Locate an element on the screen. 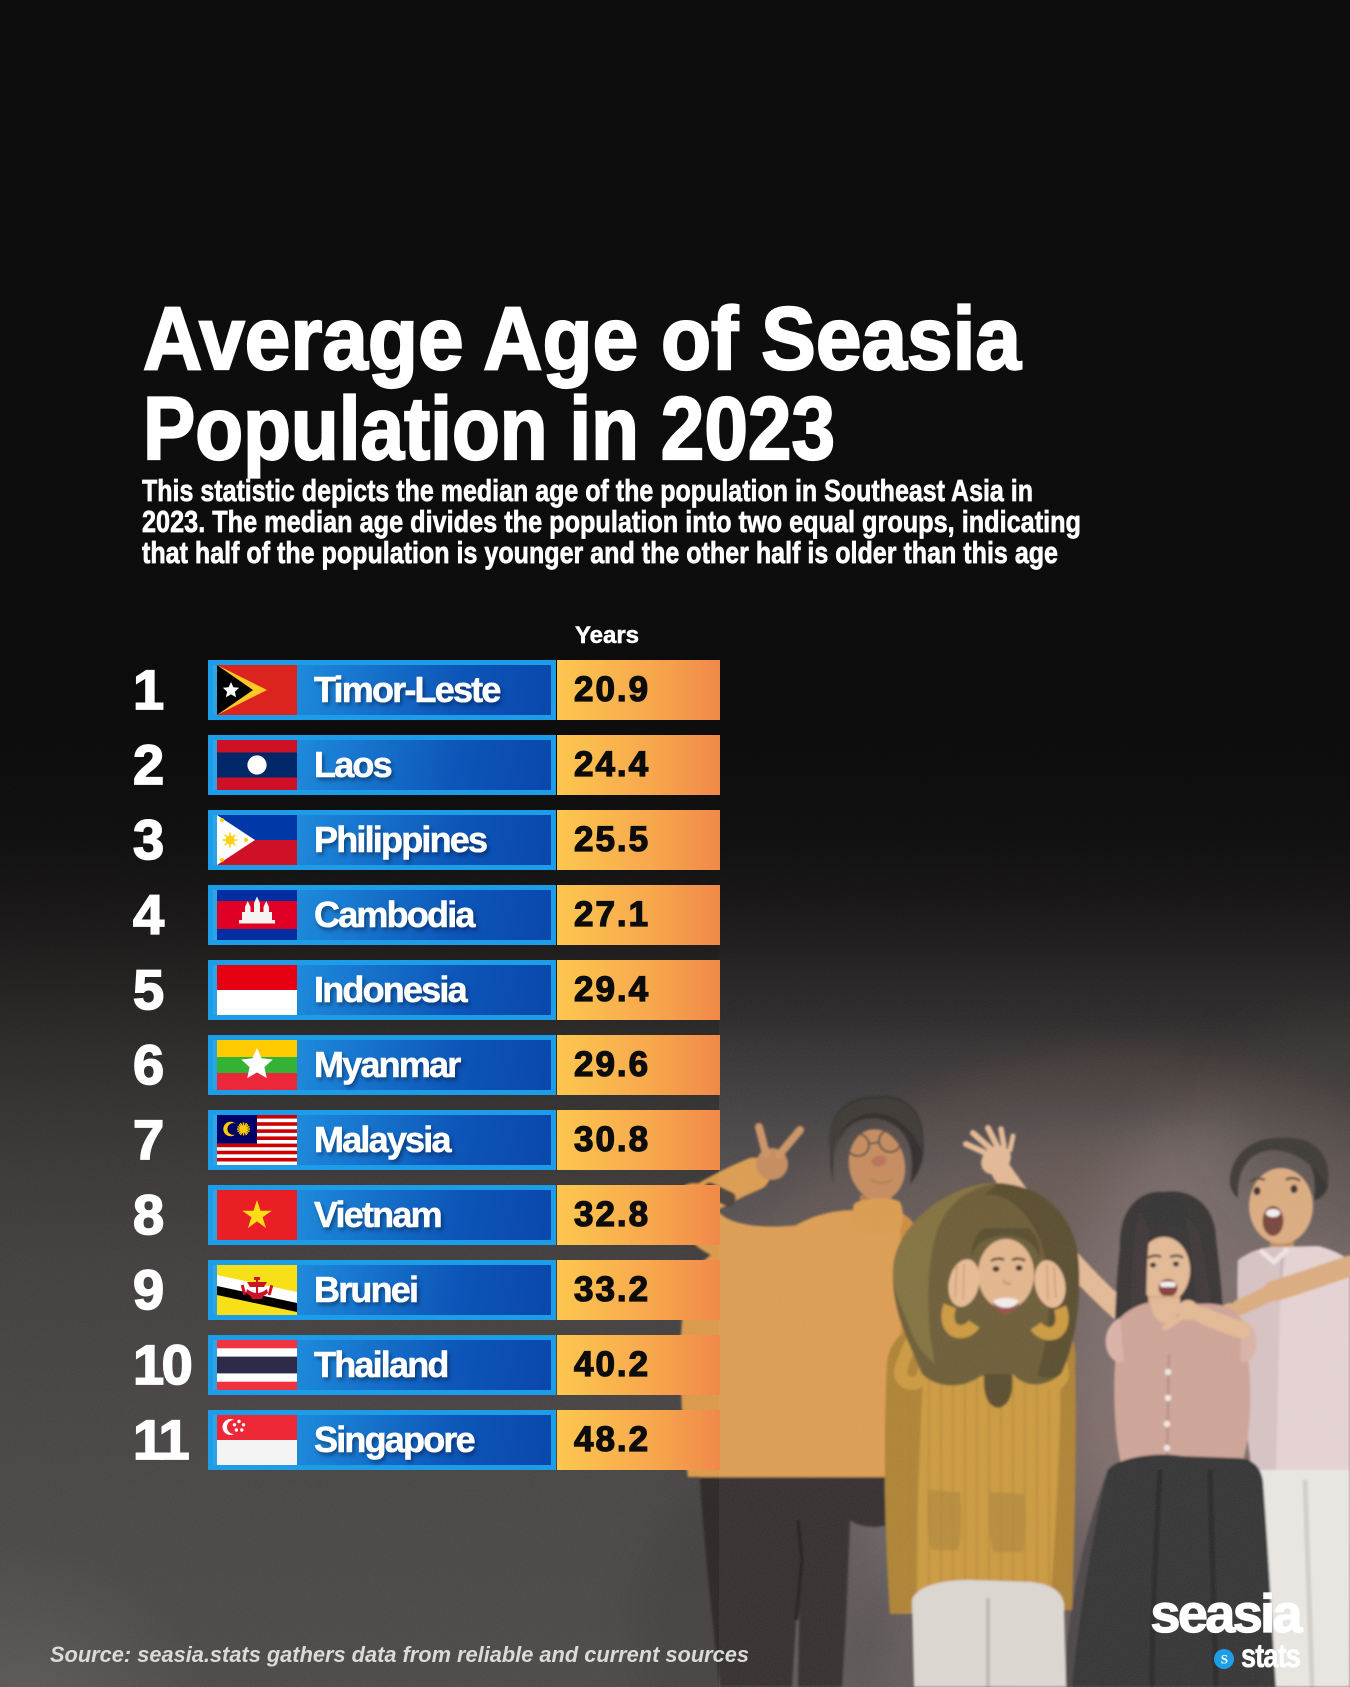 The width and height of the screenshot is (1350, 1687). svg-text: S is located at coordinates (1224, 1659).